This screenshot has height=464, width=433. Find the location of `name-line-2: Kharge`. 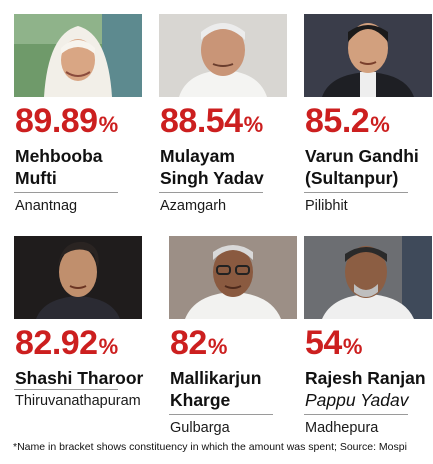

name-line-2: Kharge is located at coordinates (200, 400).